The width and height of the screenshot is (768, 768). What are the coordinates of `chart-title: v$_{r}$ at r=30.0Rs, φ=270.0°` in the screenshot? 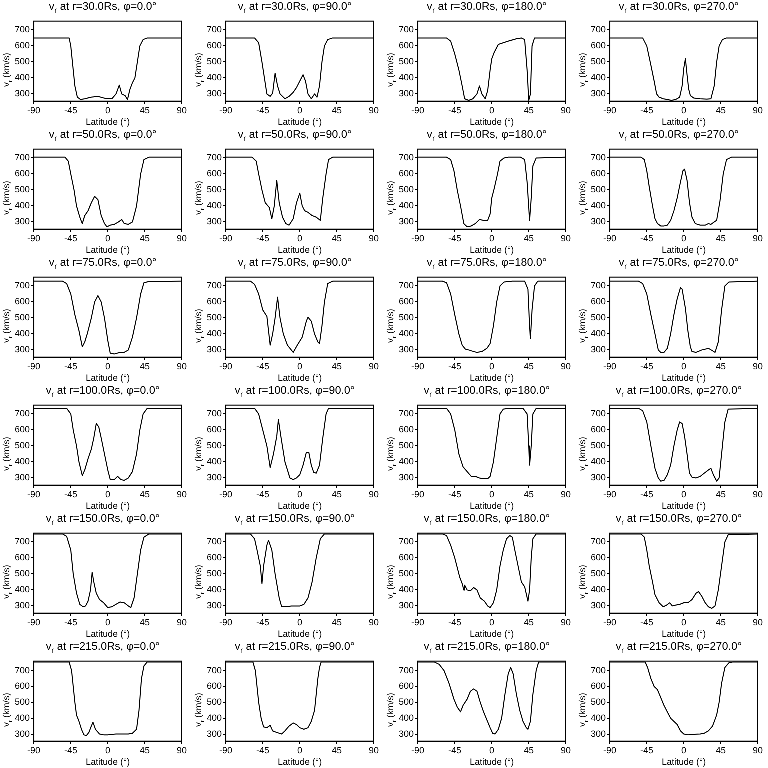 It's located at (679, 8).